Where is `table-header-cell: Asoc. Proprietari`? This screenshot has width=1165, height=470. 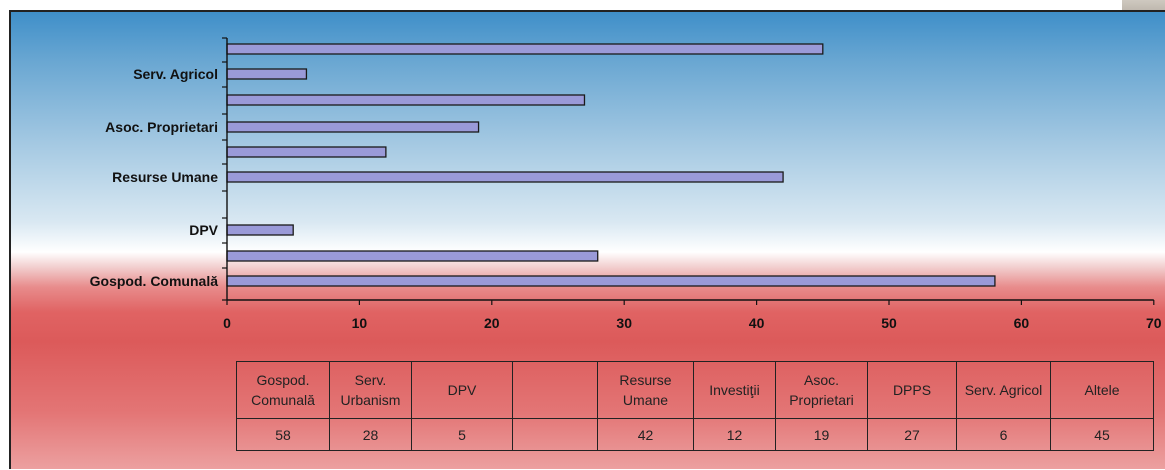
table-header-cell: Asoc. Proprietari is located at coordinates (821, 390).